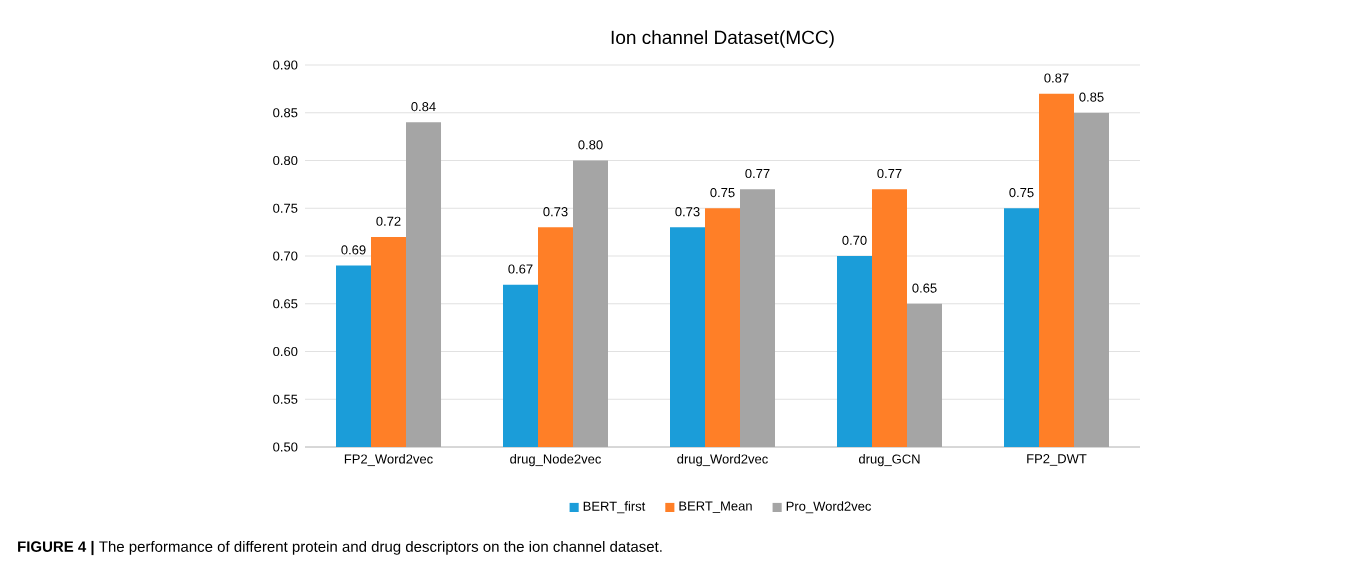  What do you see at coordinates (1056, 78) in the screenshot?
I see `data-label: 0.87` at bounding box center [1056, 78].